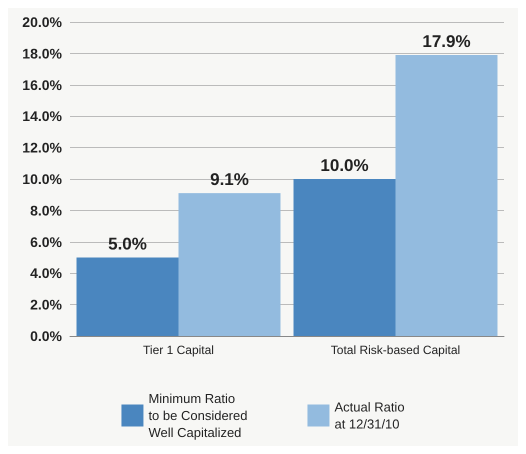 The image size is (526, 454). Describe the element at coordinates (46, 336) in the screenshot. I see `y-tick-label: 0.0%` at that location.